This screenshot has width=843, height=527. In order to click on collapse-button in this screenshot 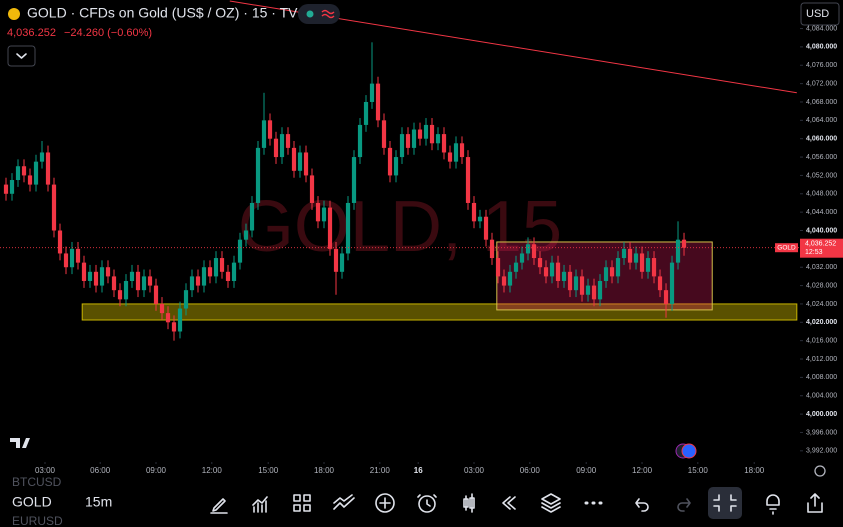, I will do `click(21, 56)`.